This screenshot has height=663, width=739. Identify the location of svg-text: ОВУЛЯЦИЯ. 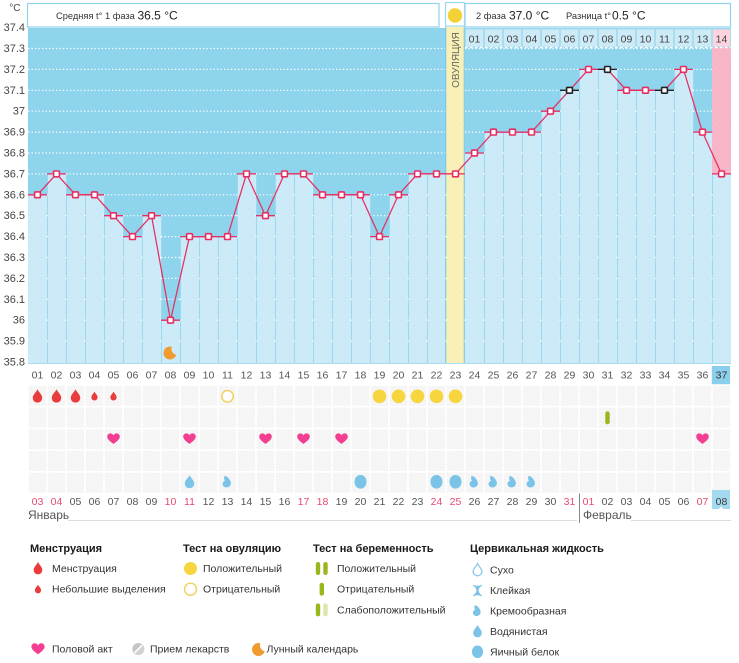
(456, 60).